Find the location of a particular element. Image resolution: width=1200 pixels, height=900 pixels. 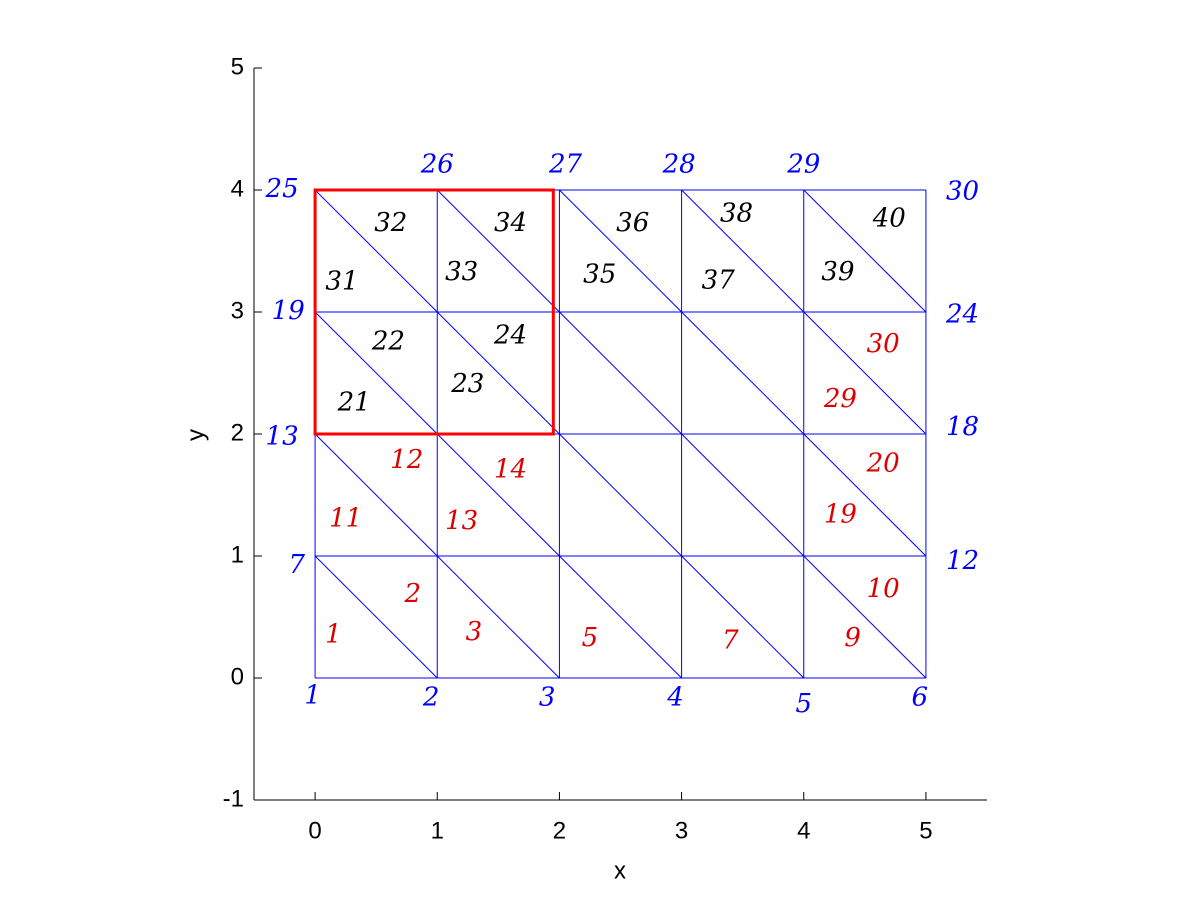

y-tick-label: 4 is located at coordinates (237, 188).